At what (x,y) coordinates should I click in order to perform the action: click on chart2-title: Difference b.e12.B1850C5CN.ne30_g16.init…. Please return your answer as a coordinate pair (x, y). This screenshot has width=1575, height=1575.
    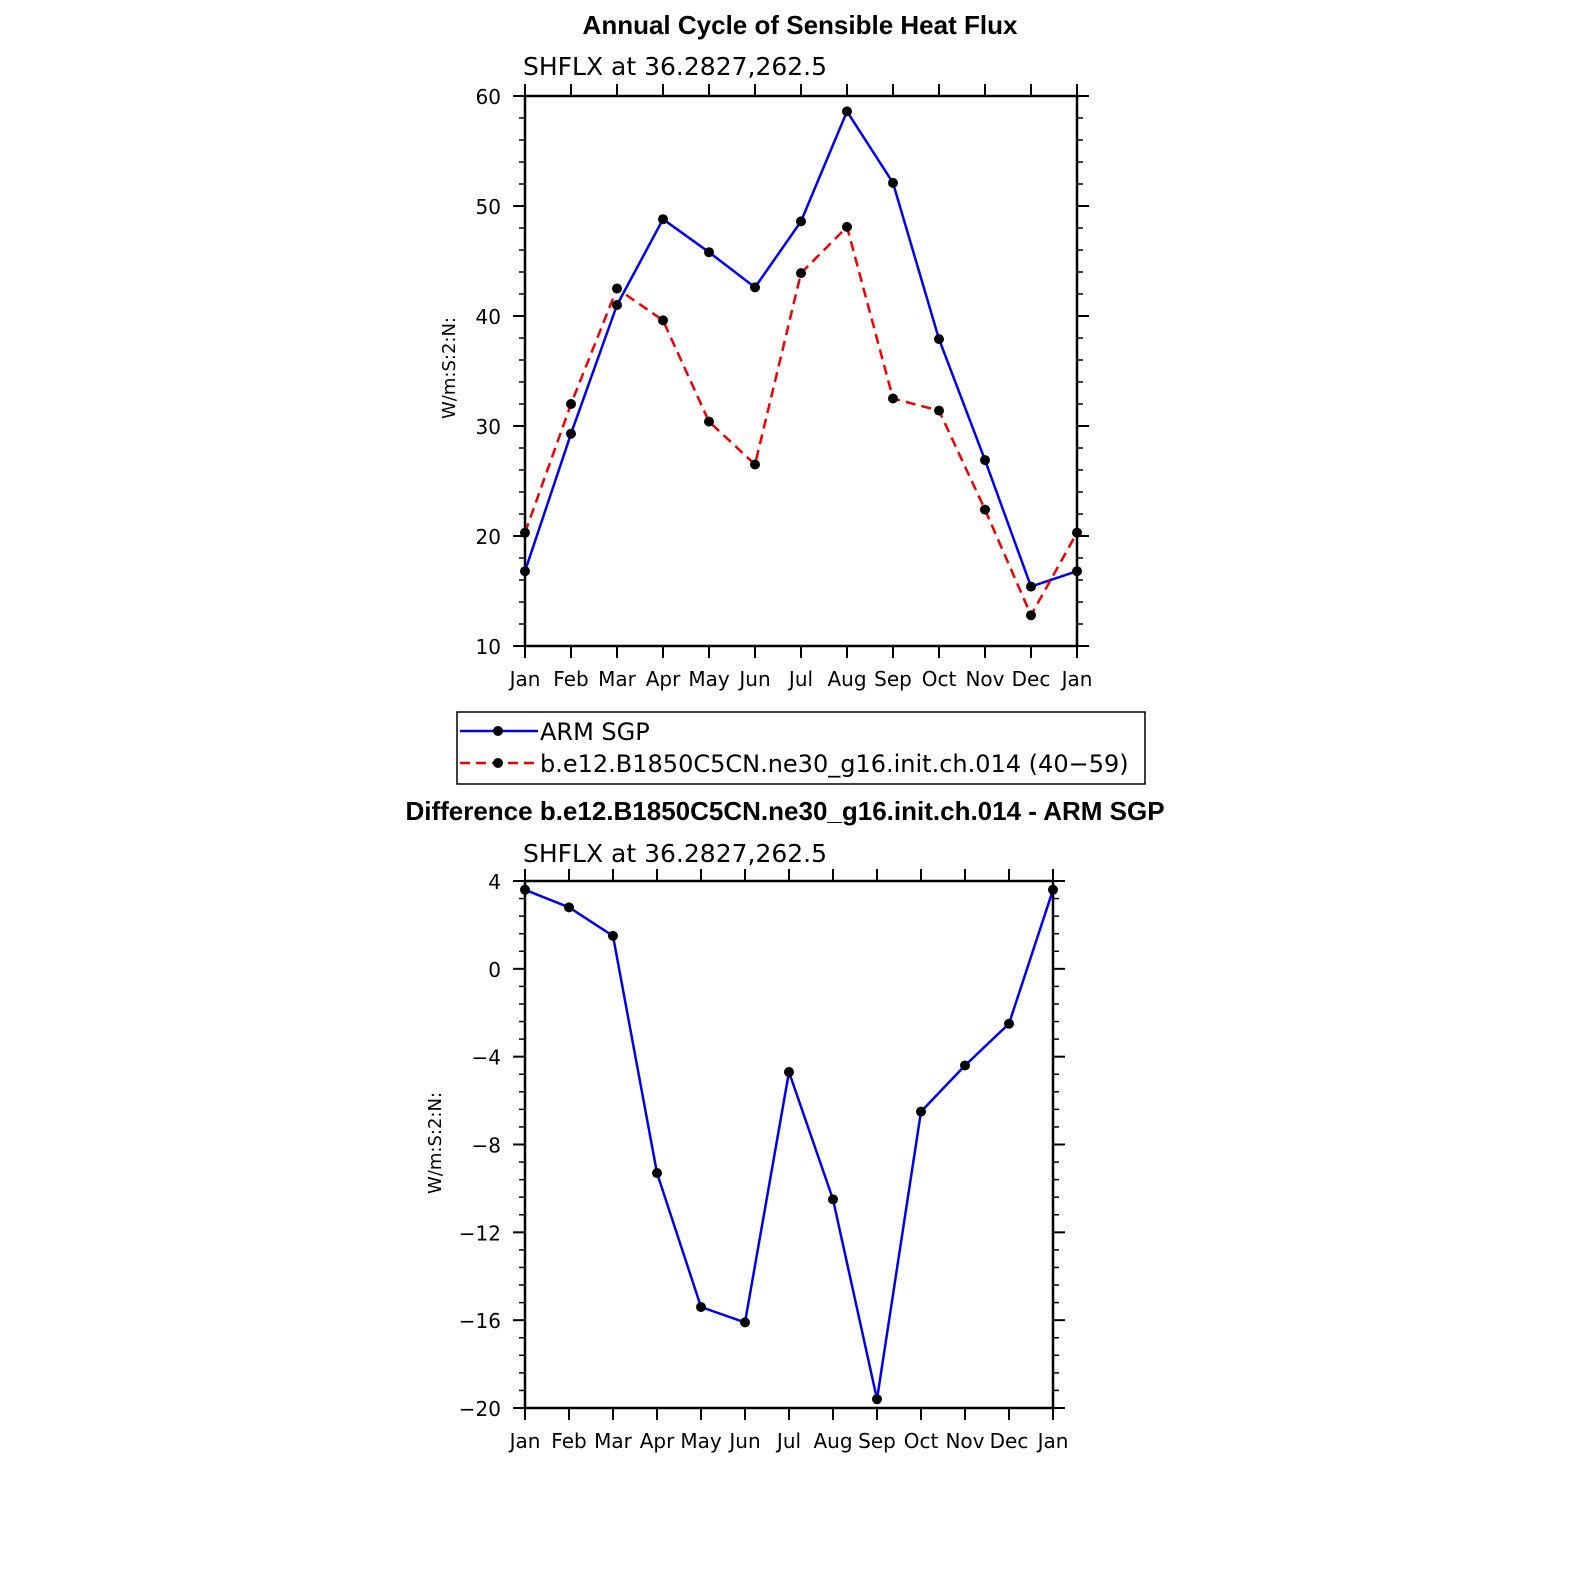
    Looking at the image, I should click on (784, 811).